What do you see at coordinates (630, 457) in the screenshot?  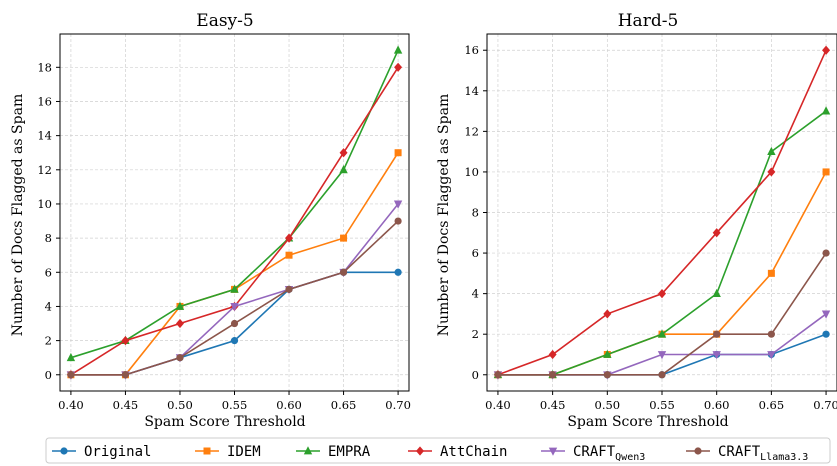 I see `legend-label-subscript: Qwen3` at bounding box center [630, 457].